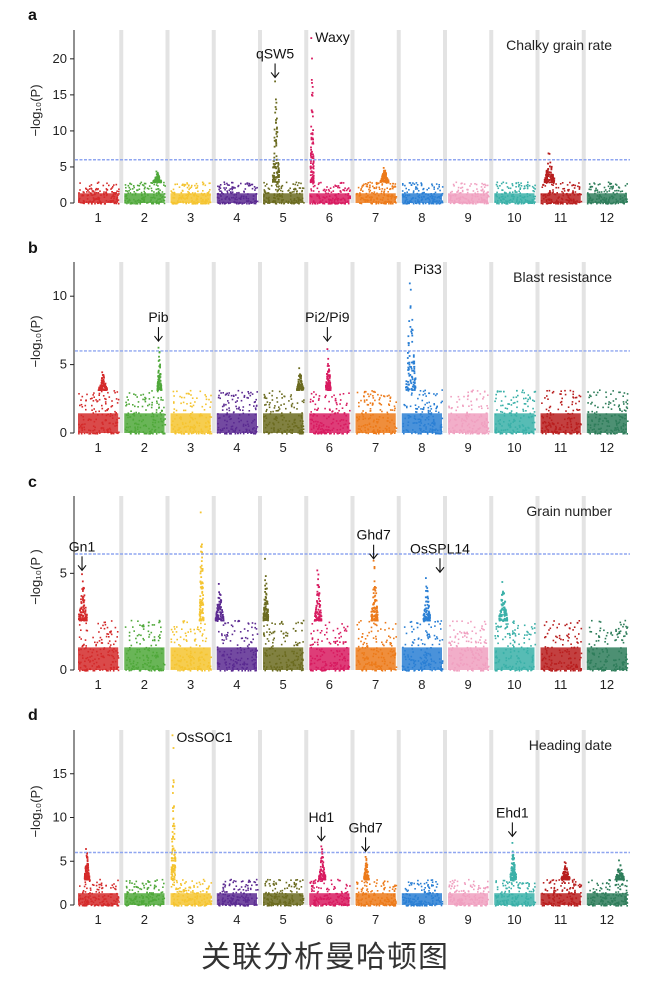 This screenshot has height=986, width=650. Describe the element at coordinates (63, 364) in the screenshot. I see `y-tick-label: 5` at that location.